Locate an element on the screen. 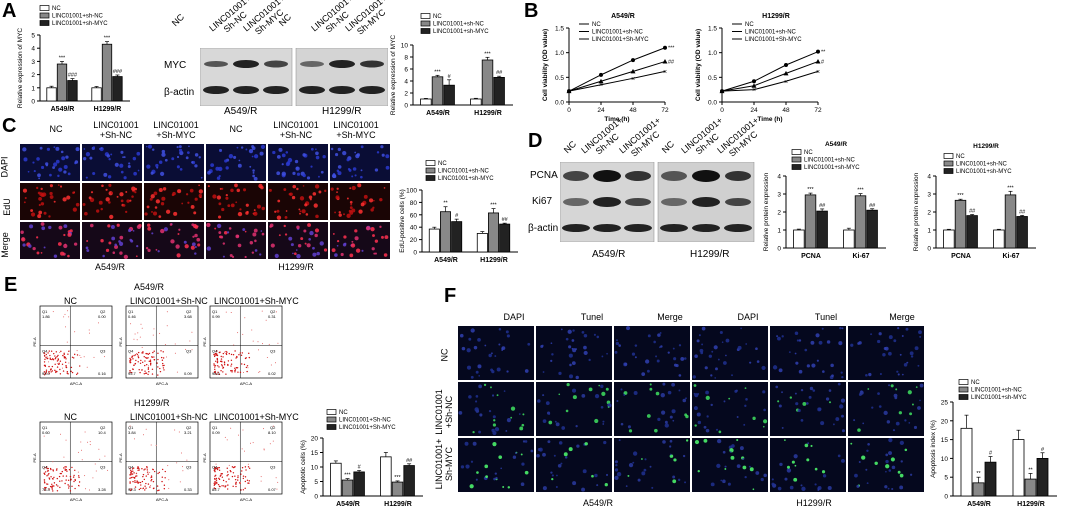  y-tick-label: 0.0 is located at coordinates (559, 103).